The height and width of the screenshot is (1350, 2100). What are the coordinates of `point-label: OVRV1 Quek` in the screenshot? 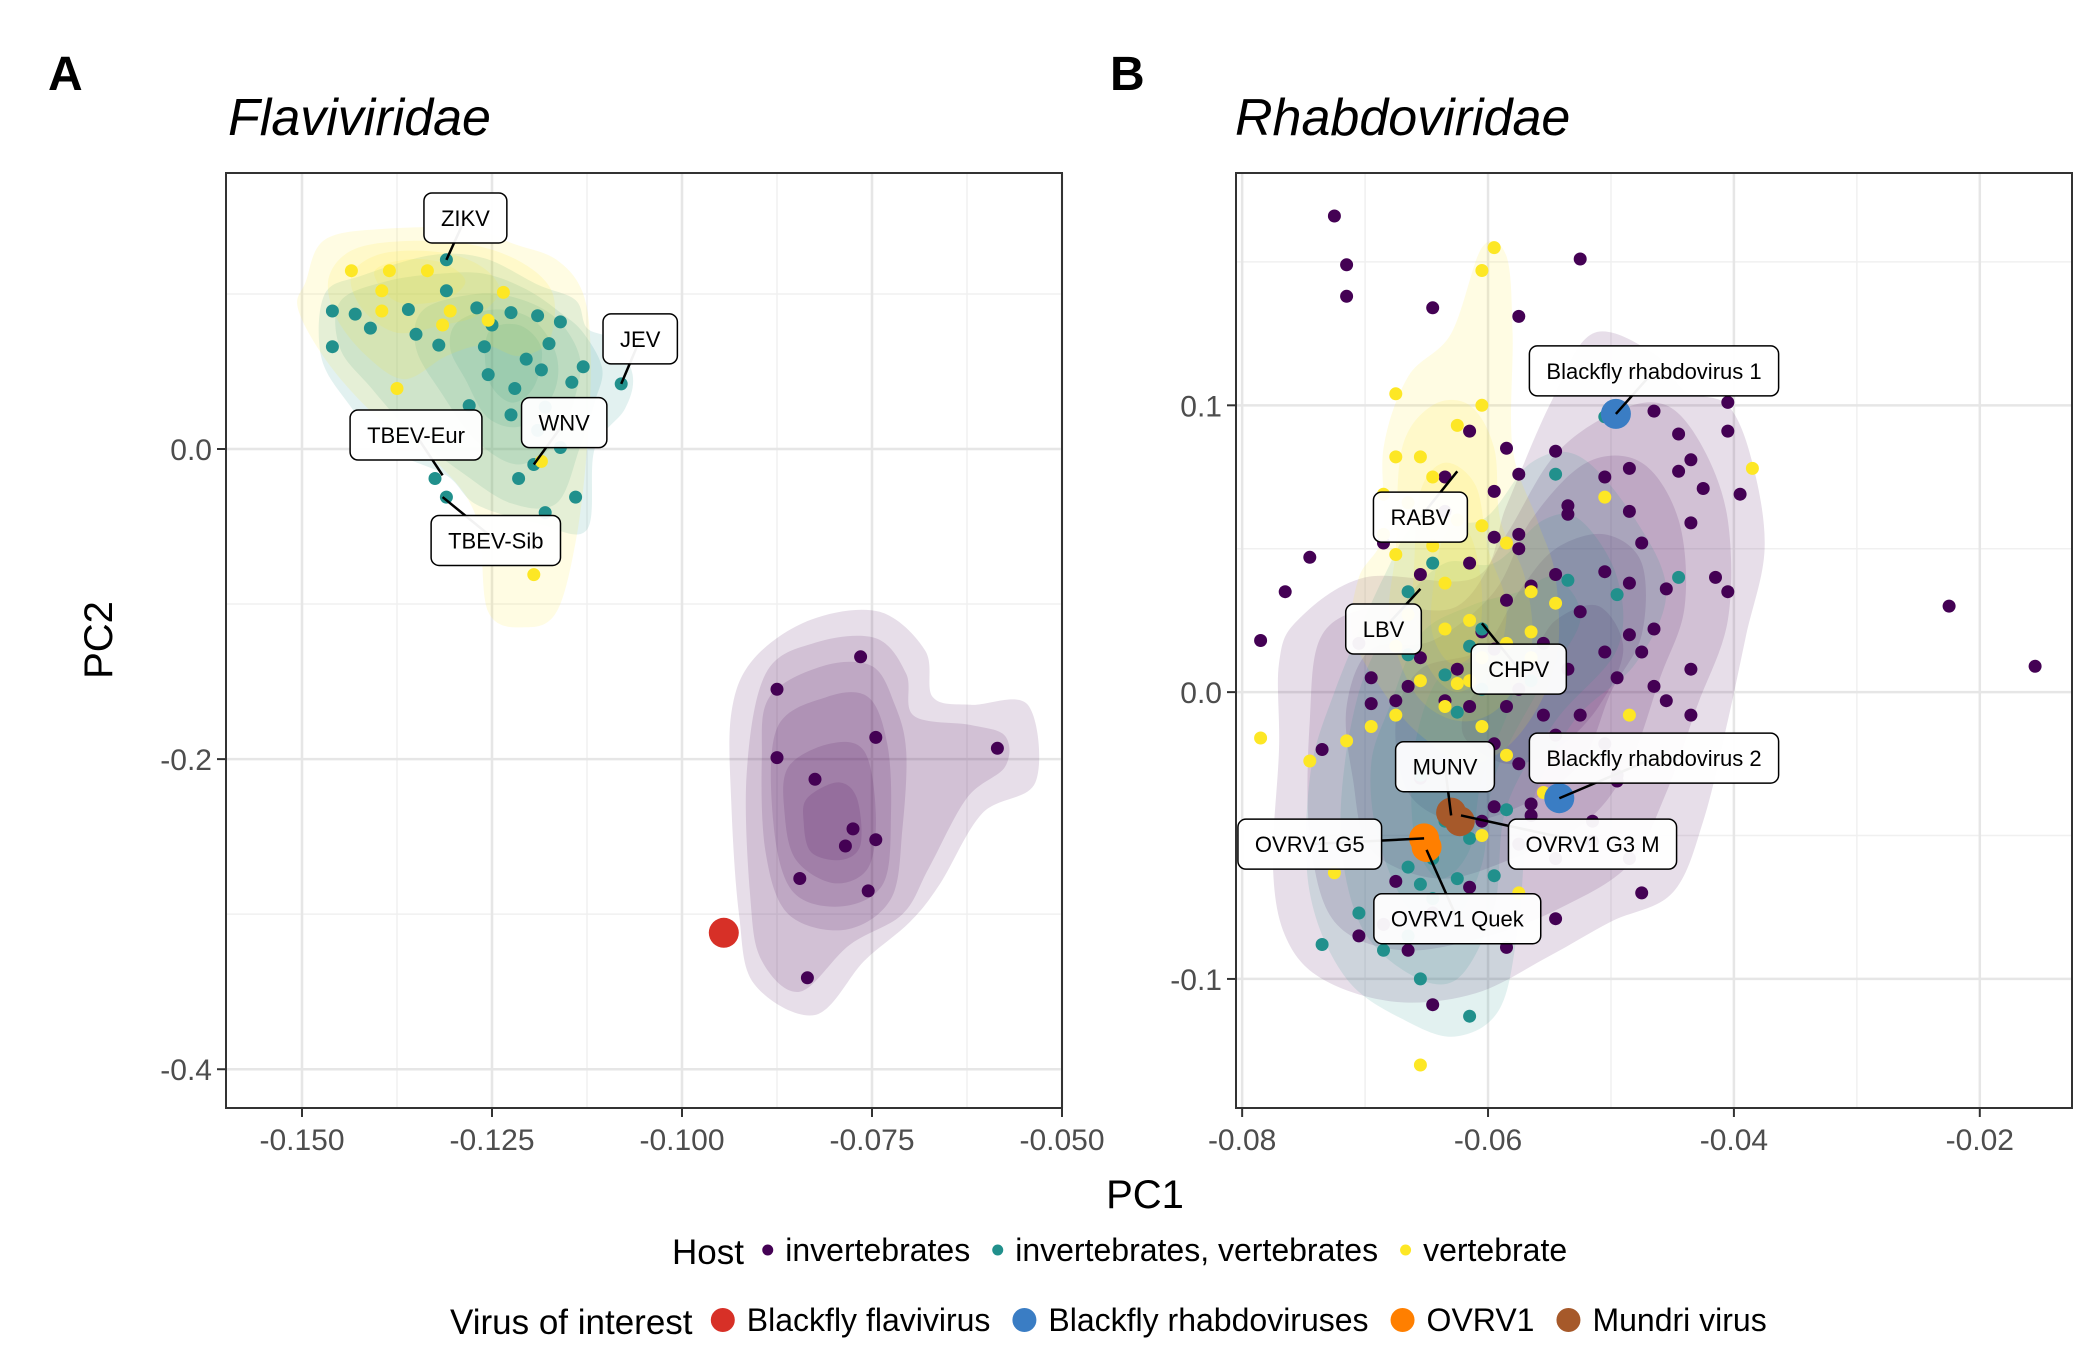 It's located at (1458, 919).